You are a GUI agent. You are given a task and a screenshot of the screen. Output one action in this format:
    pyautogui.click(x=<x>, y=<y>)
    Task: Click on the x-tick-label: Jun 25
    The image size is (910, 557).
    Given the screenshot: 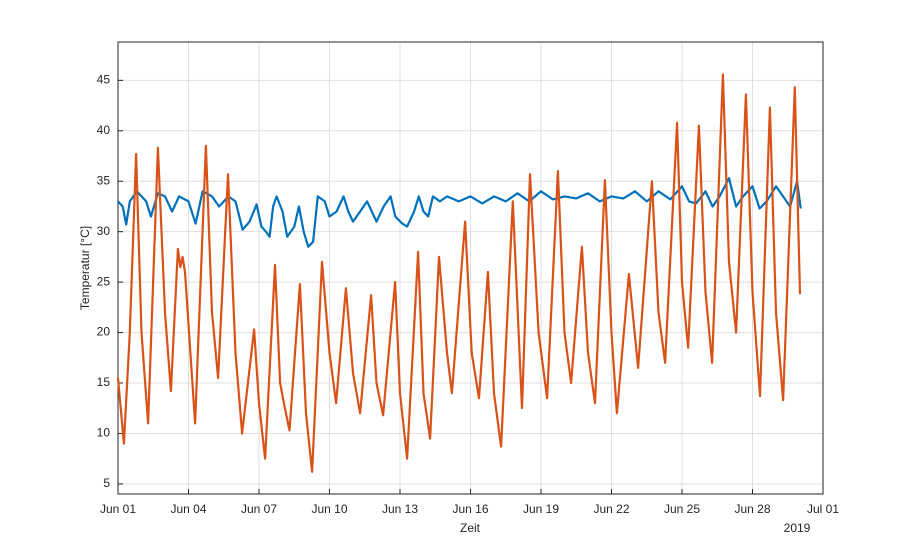 What is the action you would take?
    pyautogui.click(x=682, y=509)
    